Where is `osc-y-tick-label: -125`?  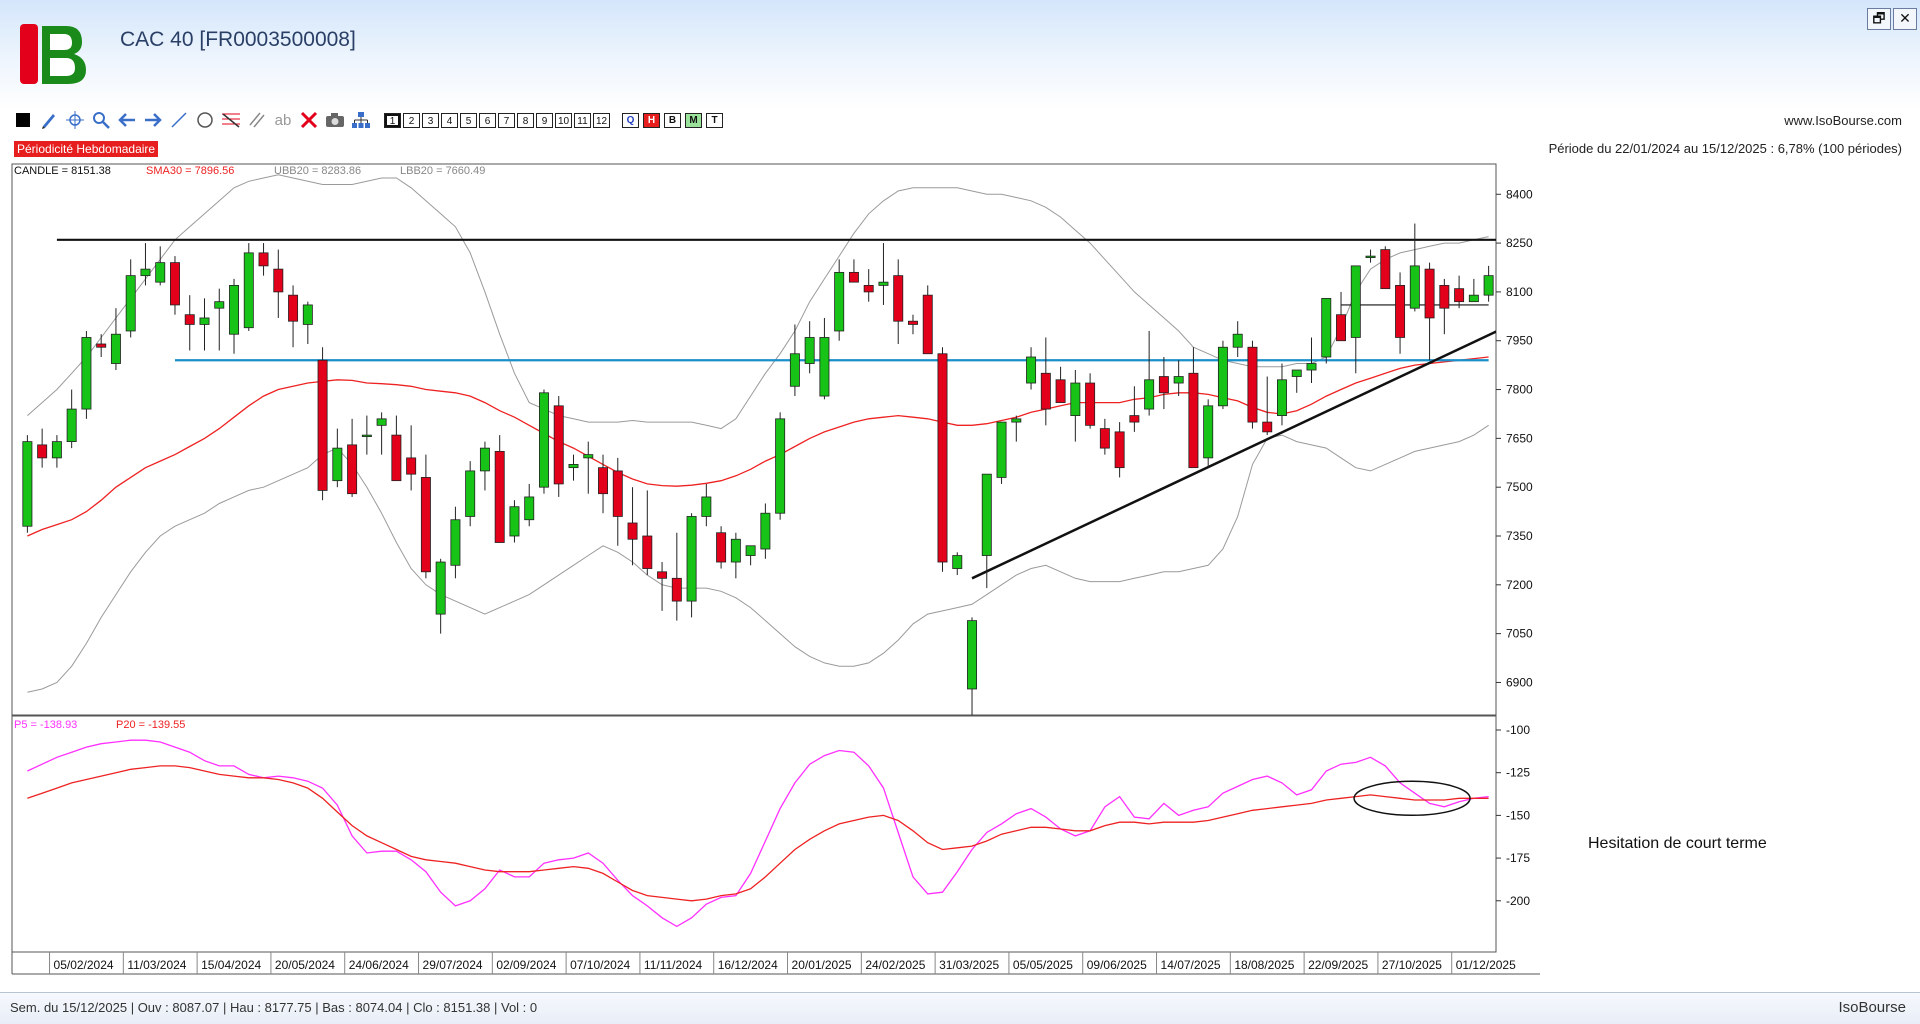 osc-y-tick-label: -125 is located at coordinates (1518, 773).